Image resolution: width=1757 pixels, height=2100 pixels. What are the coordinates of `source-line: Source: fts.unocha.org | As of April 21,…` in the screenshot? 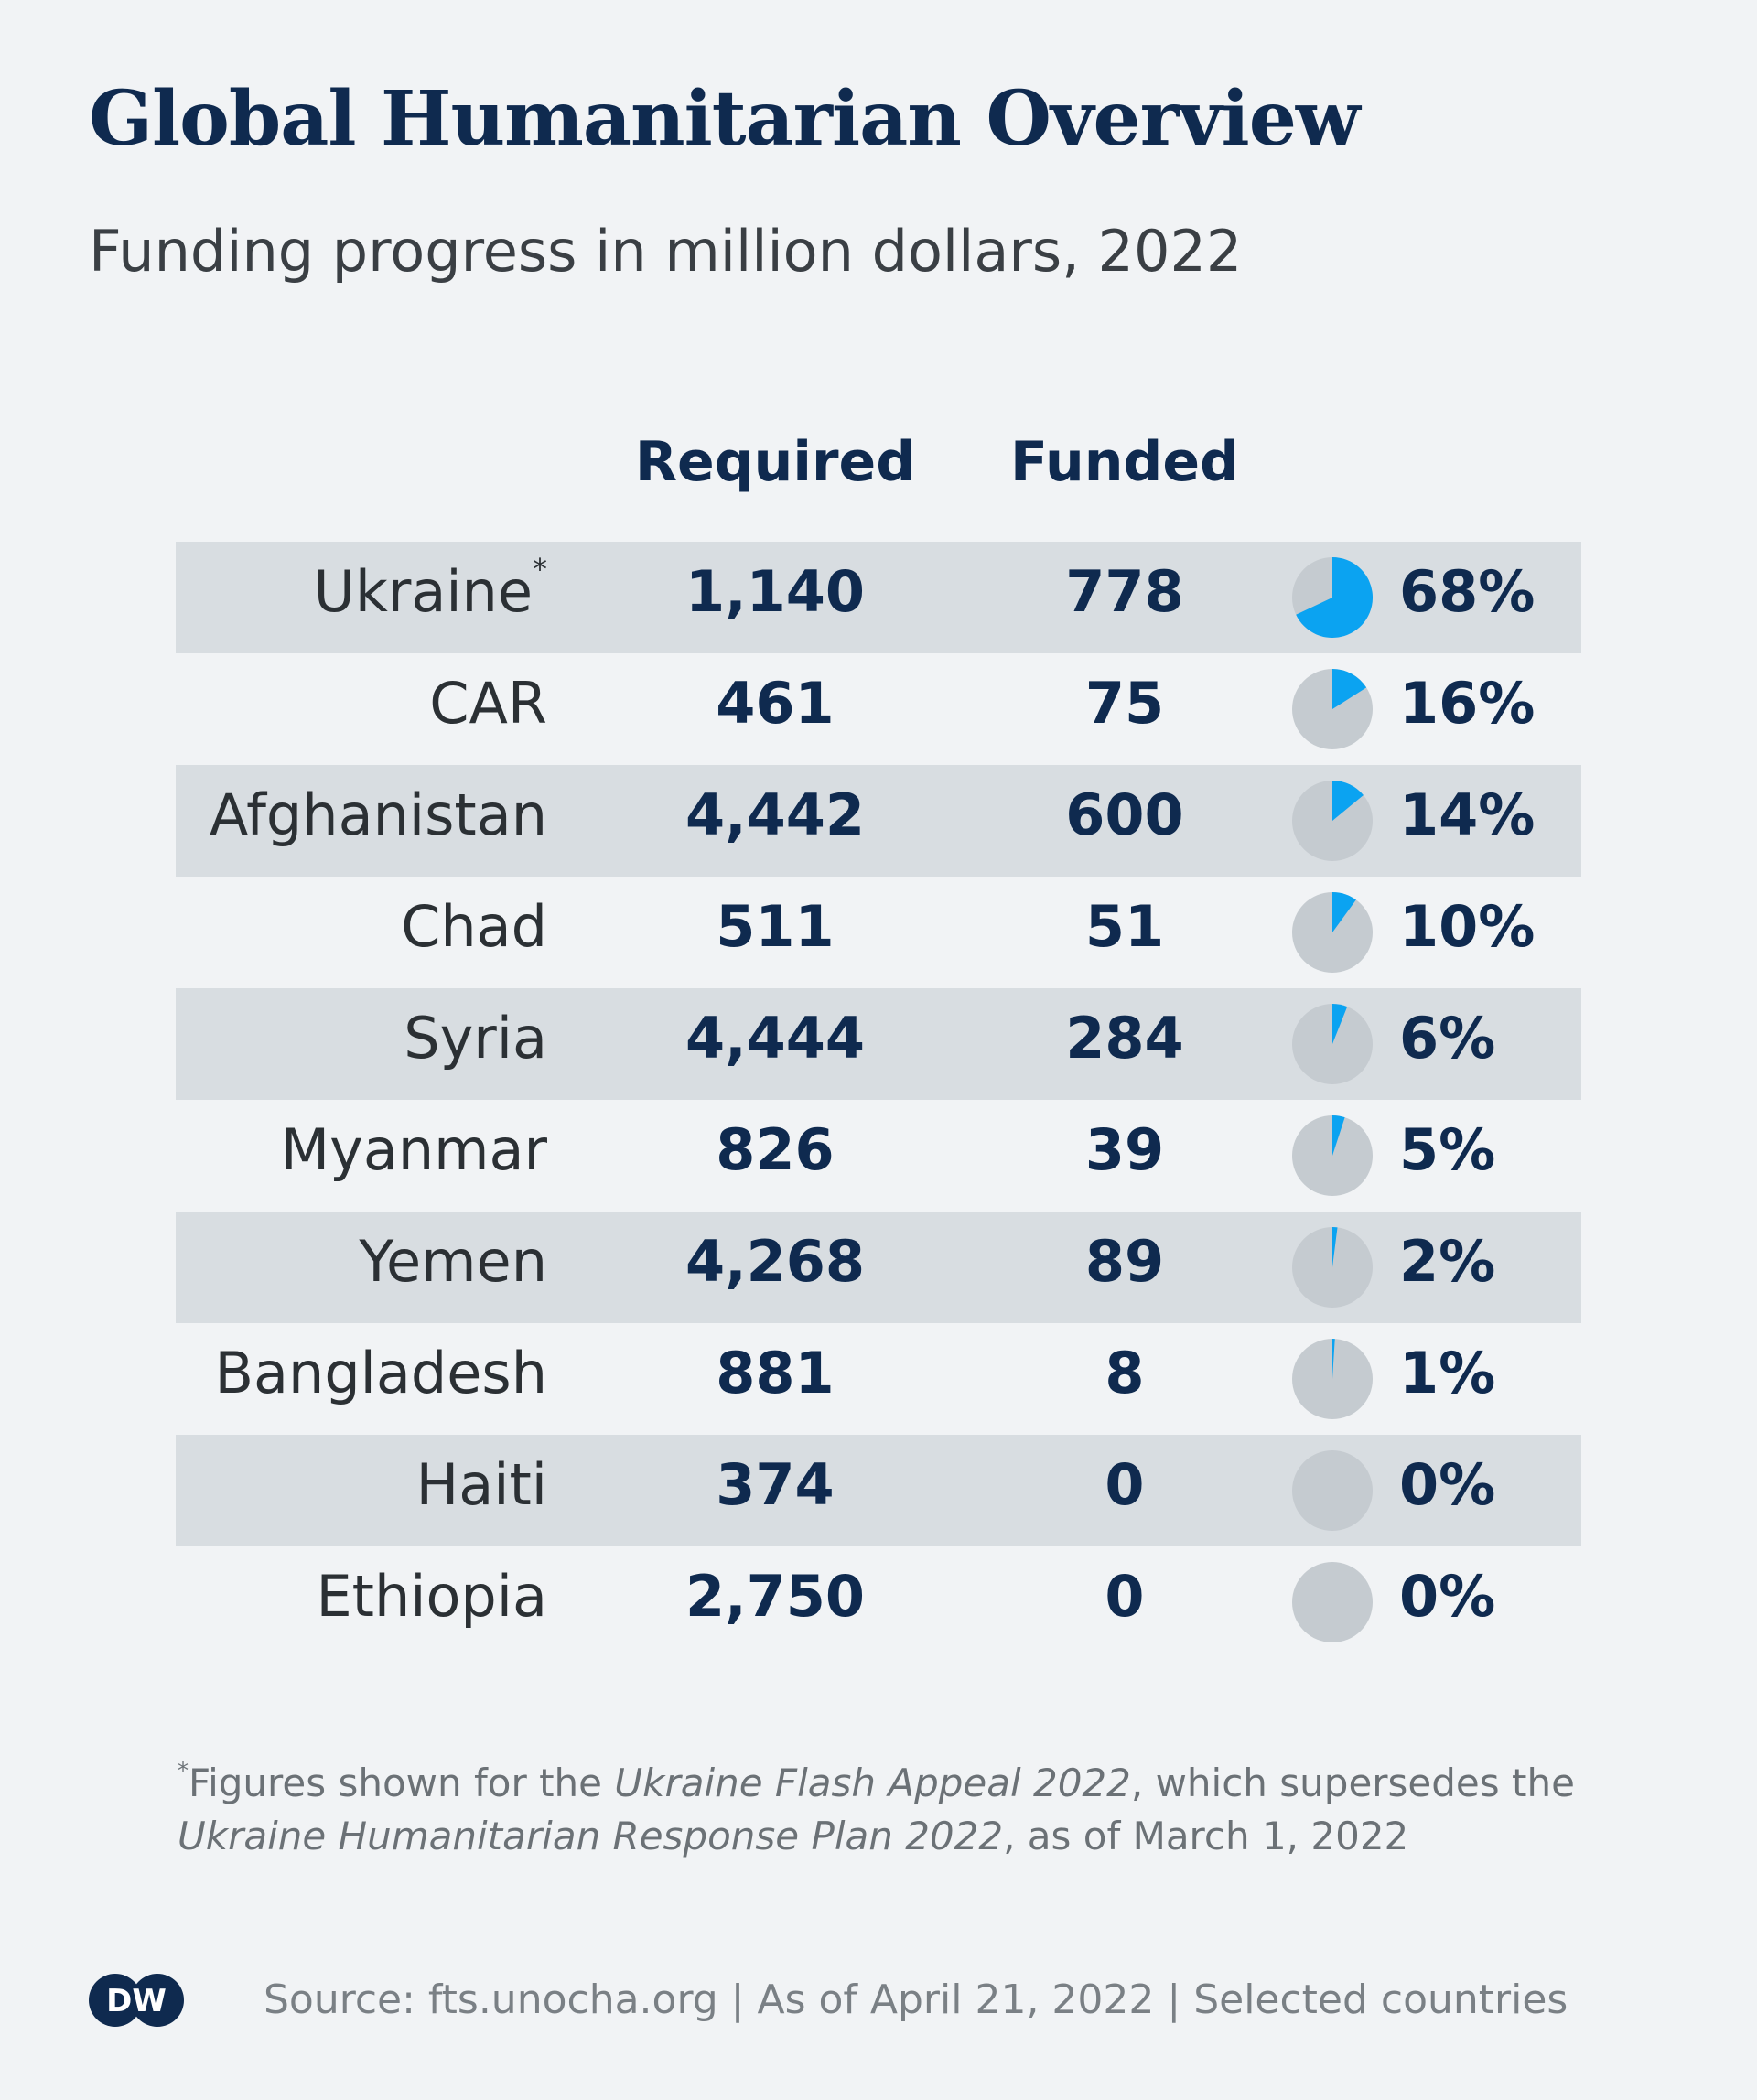 It's located at (916, 1999).